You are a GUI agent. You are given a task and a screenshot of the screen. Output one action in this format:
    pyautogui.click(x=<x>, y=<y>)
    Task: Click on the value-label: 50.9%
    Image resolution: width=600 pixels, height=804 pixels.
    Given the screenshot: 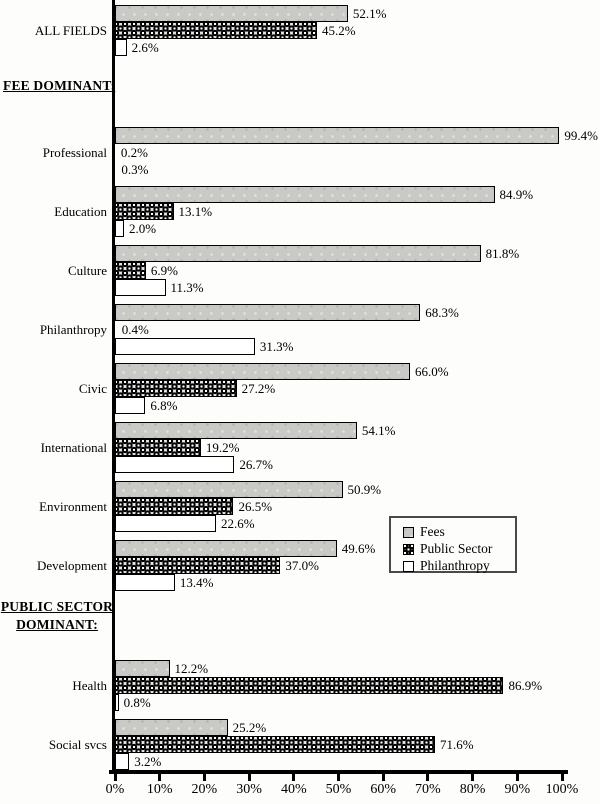 What is the action you would take?
    pyautogui.click(x=364, y=489)
    